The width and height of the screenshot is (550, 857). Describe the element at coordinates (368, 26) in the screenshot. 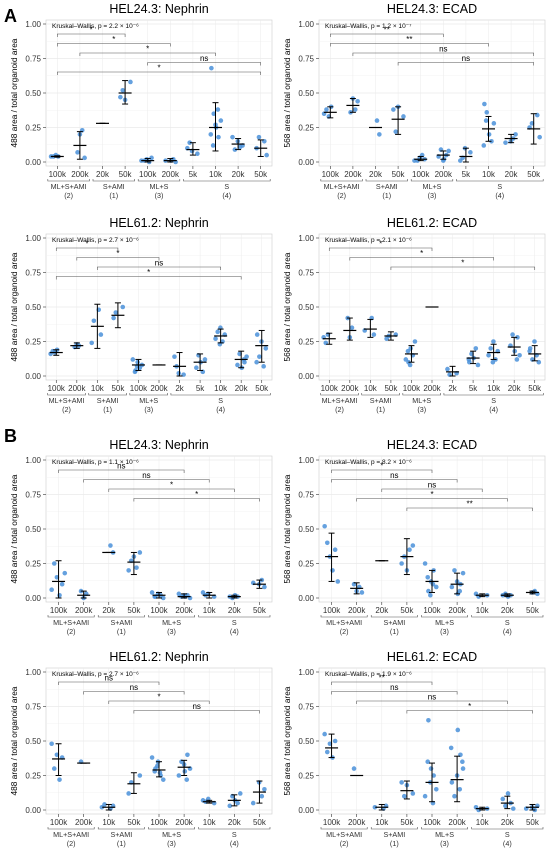

I see `stat-test-label: Kruskal–Wallis, p = 1.2 × 10⁻⁷` at that location.